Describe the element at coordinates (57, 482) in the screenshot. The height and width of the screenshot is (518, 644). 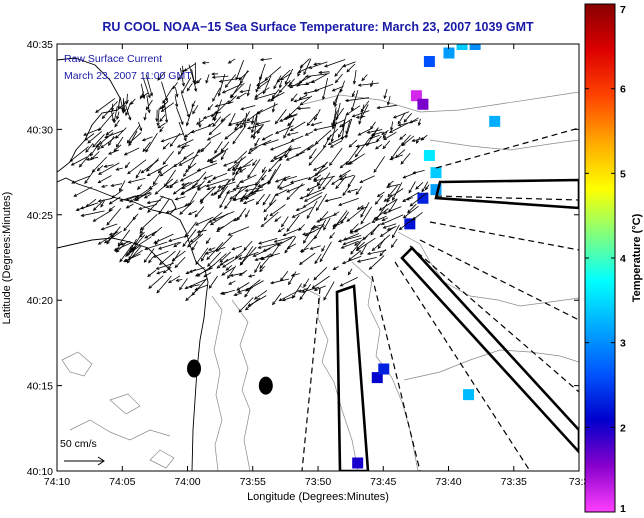
I see `x-tick-label: 74:10` at that location.